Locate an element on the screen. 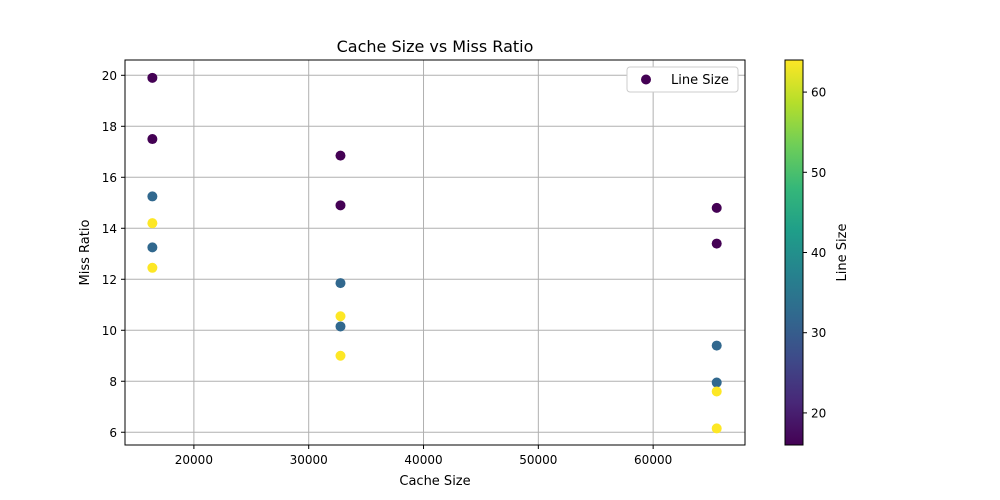 The width and height of the screenshot is (1000, 500). x-tick-label: 30000 is located at coordinates (309, 460).